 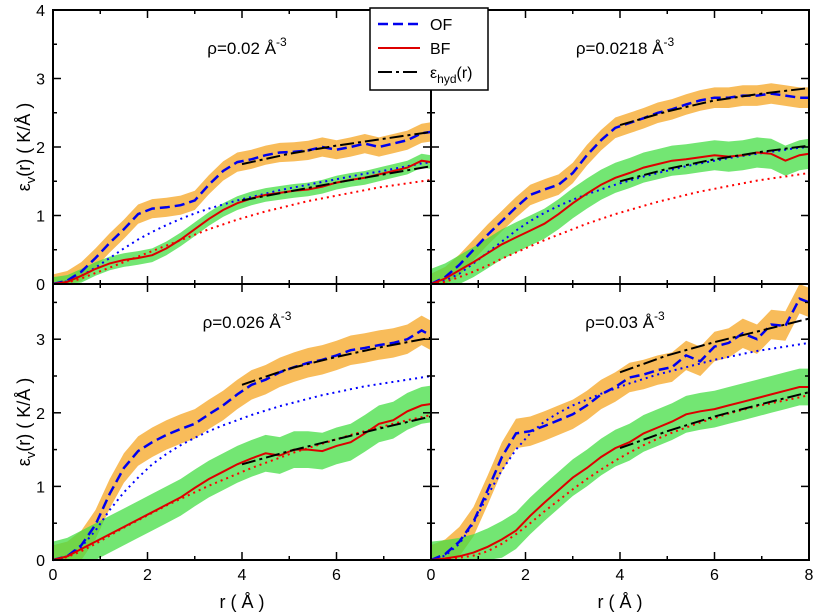 What do you see at coordinates (441, 25) in the screenshot?
I see `legend-label-of: OF` at bounding box center [441, 25].